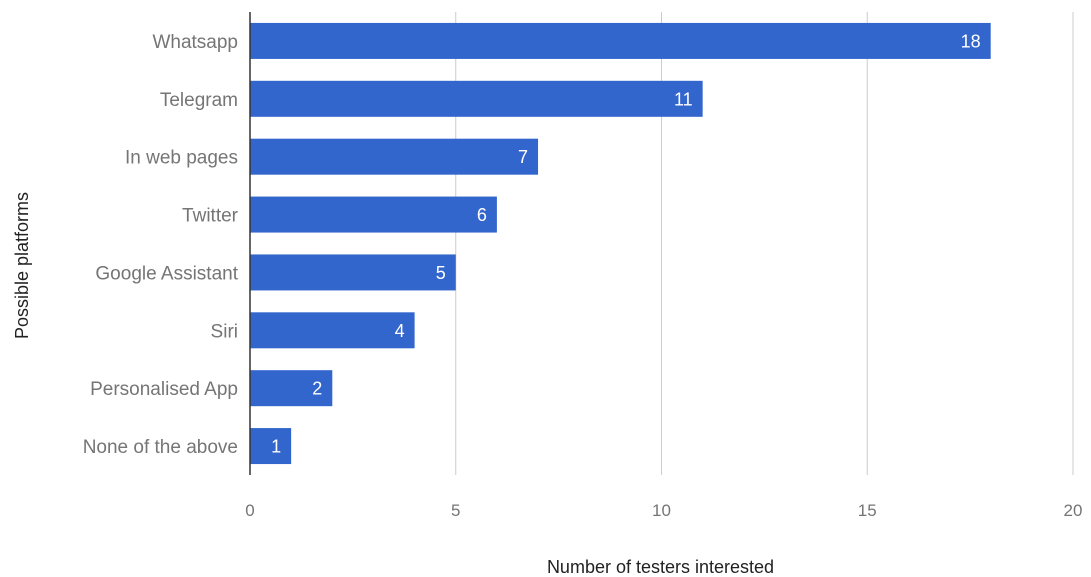 The width and height of the screenshot is (1091, 577). What do you see at coordinates (441, 273) in the screenshot?
I see `bar-value-label: 5` at bounding box center [441, 273].